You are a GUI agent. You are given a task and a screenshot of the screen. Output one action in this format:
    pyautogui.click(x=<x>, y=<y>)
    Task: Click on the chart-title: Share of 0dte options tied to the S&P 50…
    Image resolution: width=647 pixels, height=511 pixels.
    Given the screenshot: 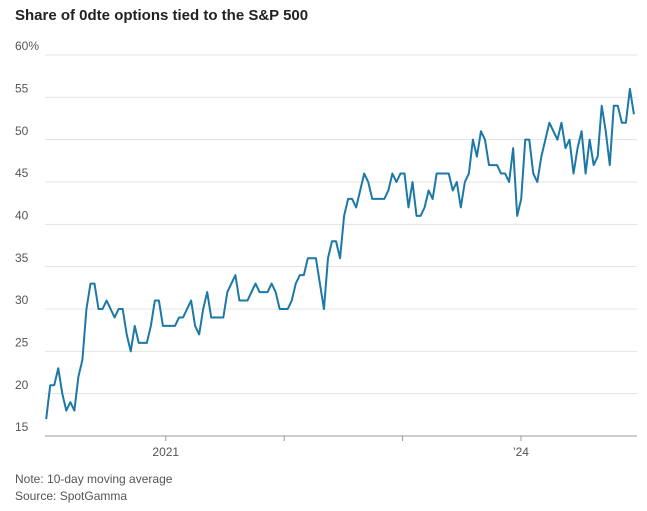 What is the action you would take?
    pyautogui.click(x=161, y=15)
    